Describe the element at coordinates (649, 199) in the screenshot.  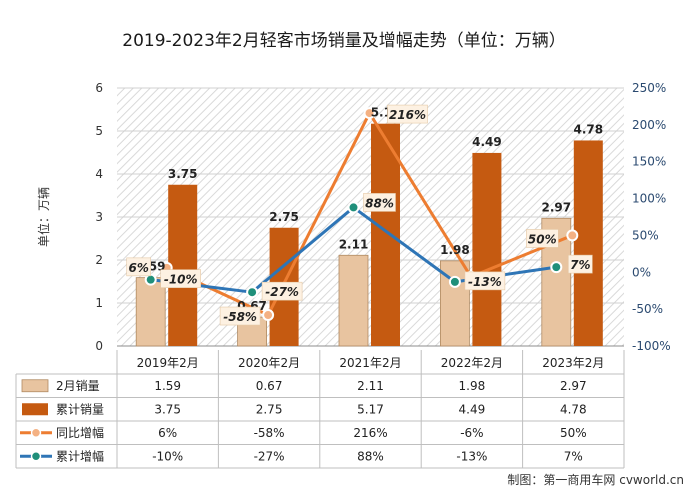
I see `y2-tick-label: 100%` at that location.